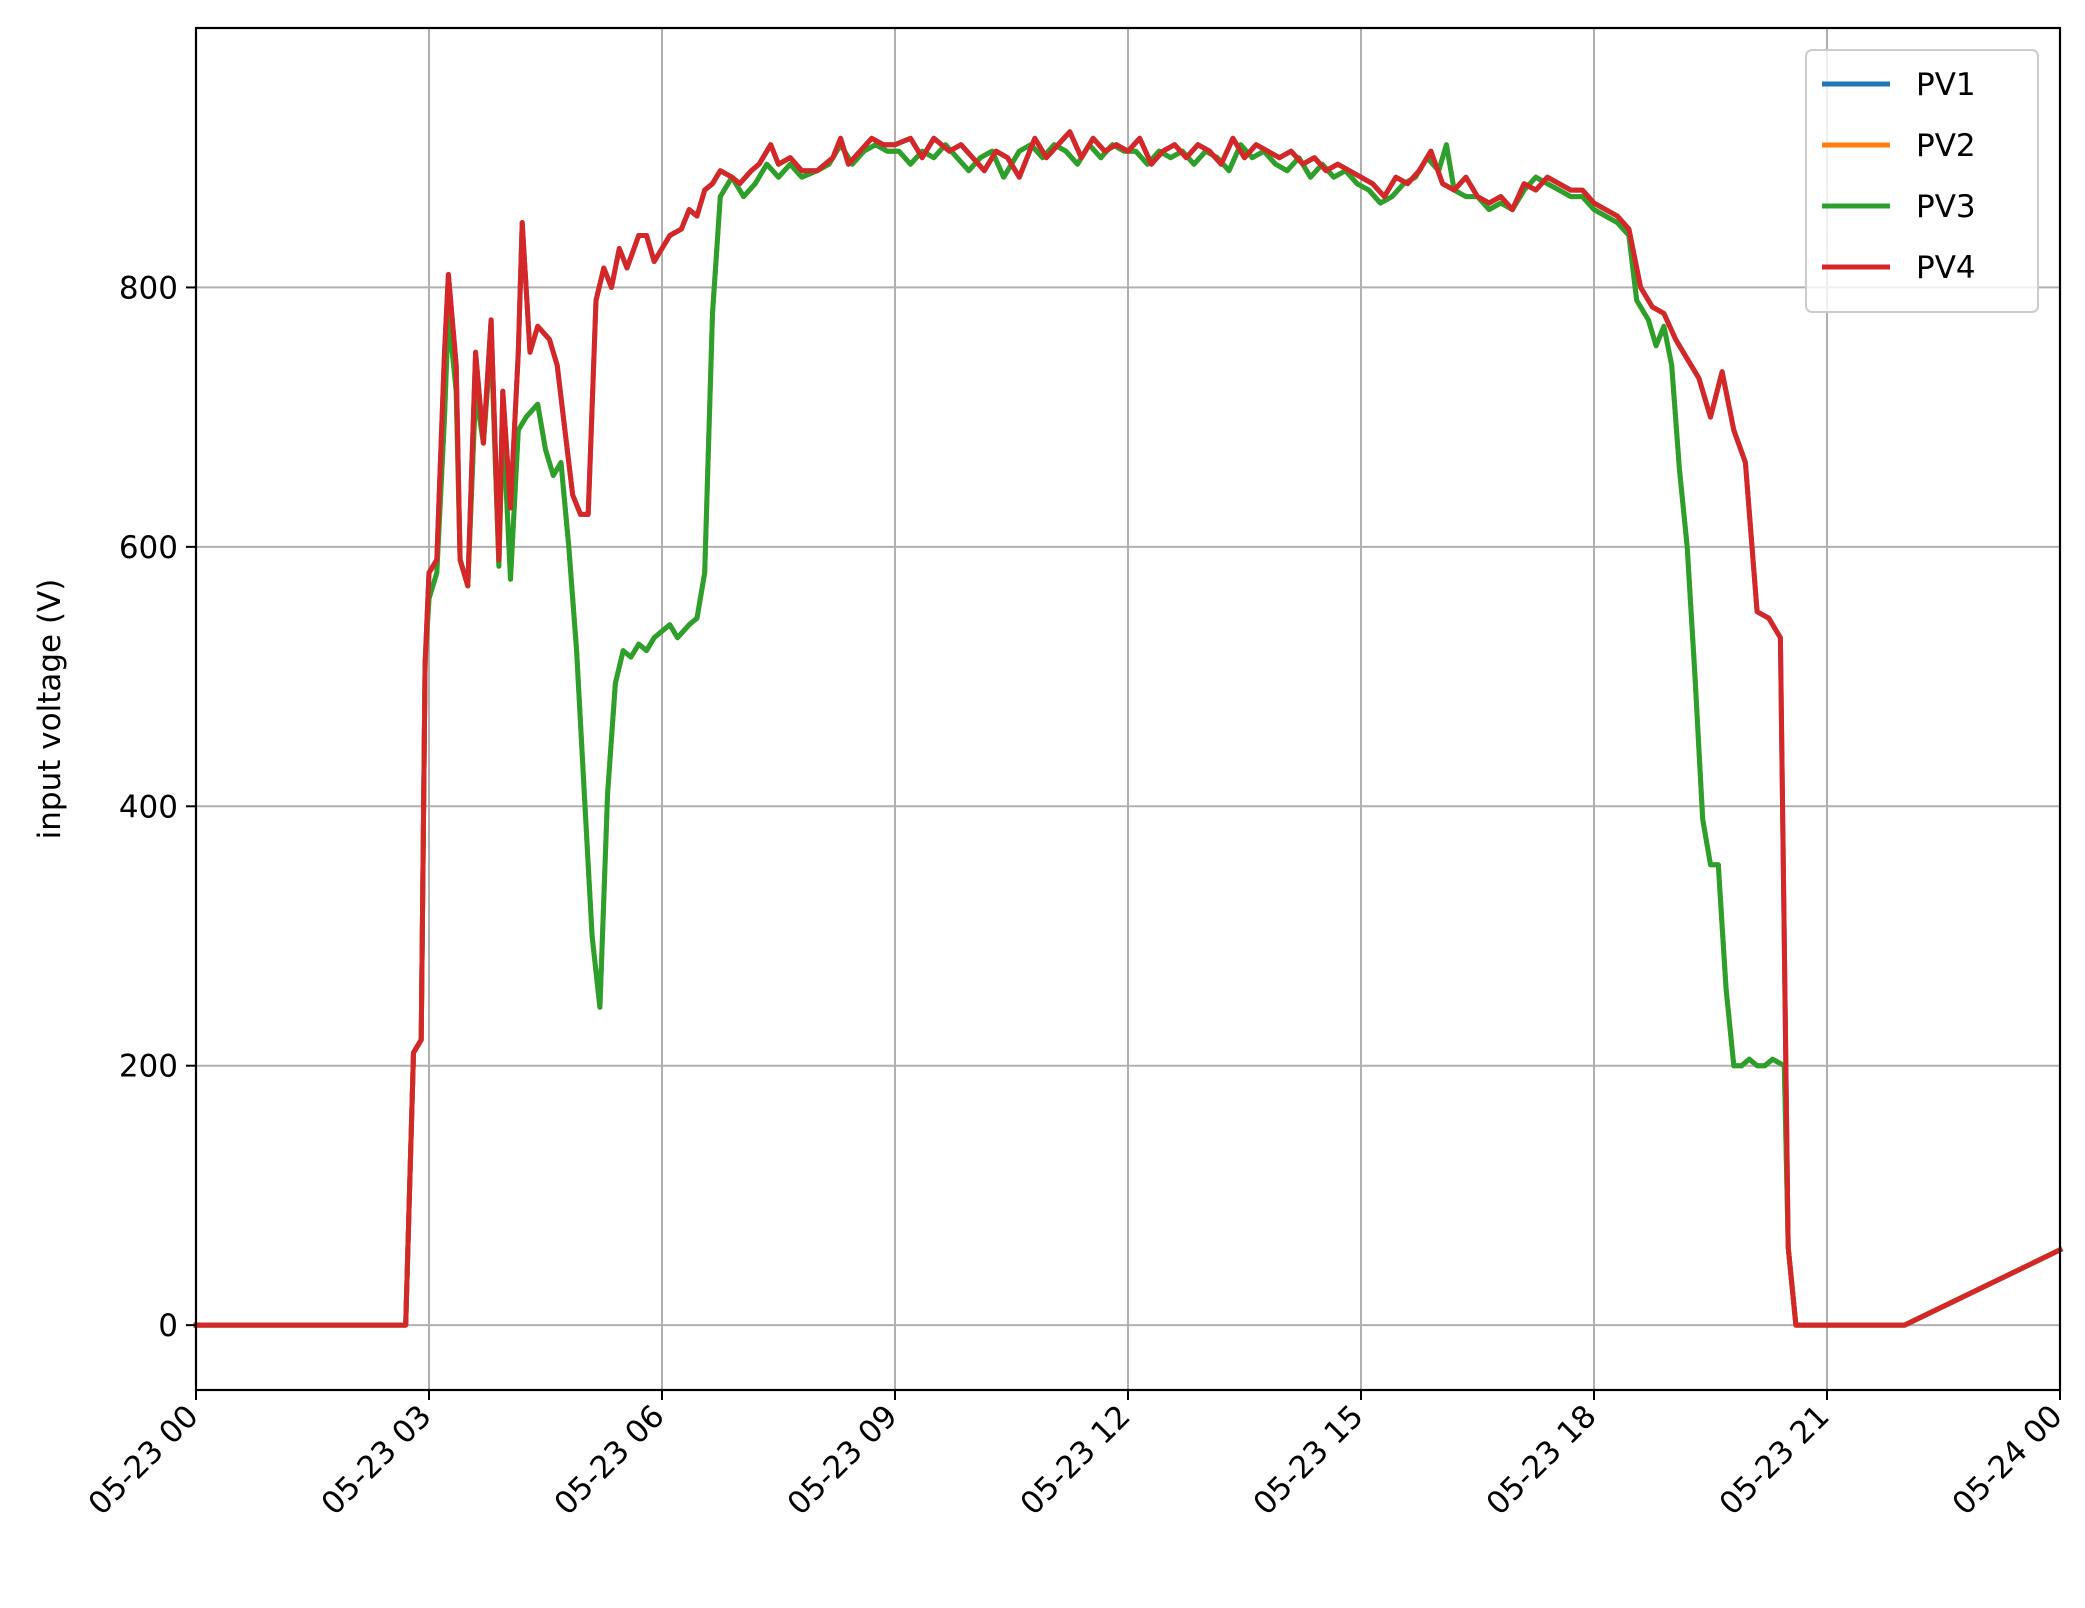 This screenshot has height=1608, width=2085. Describe the element at coordinates (148, 288) in the screenshot. I see `y-tick-label: 800` at that location.